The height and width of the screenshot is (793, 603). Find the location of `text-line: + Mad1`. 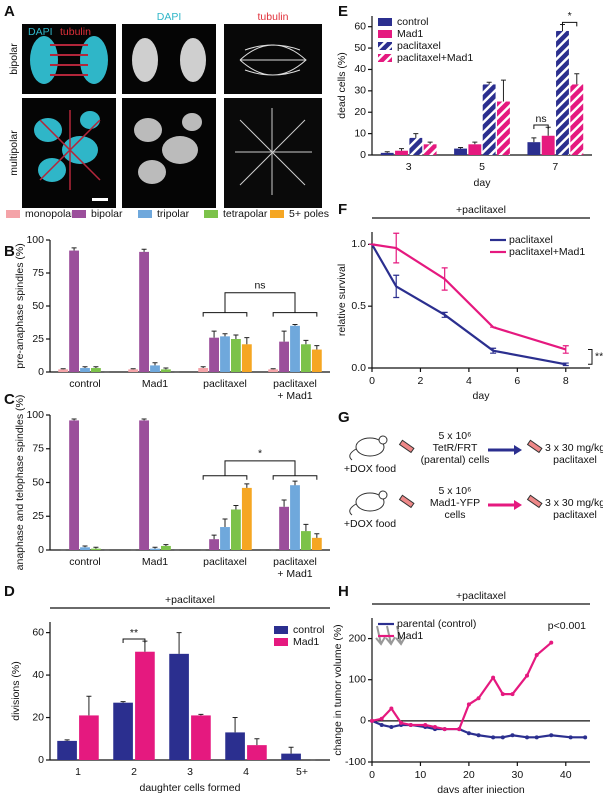

text-line: + Mad1 is located at coordinates (294, 574).